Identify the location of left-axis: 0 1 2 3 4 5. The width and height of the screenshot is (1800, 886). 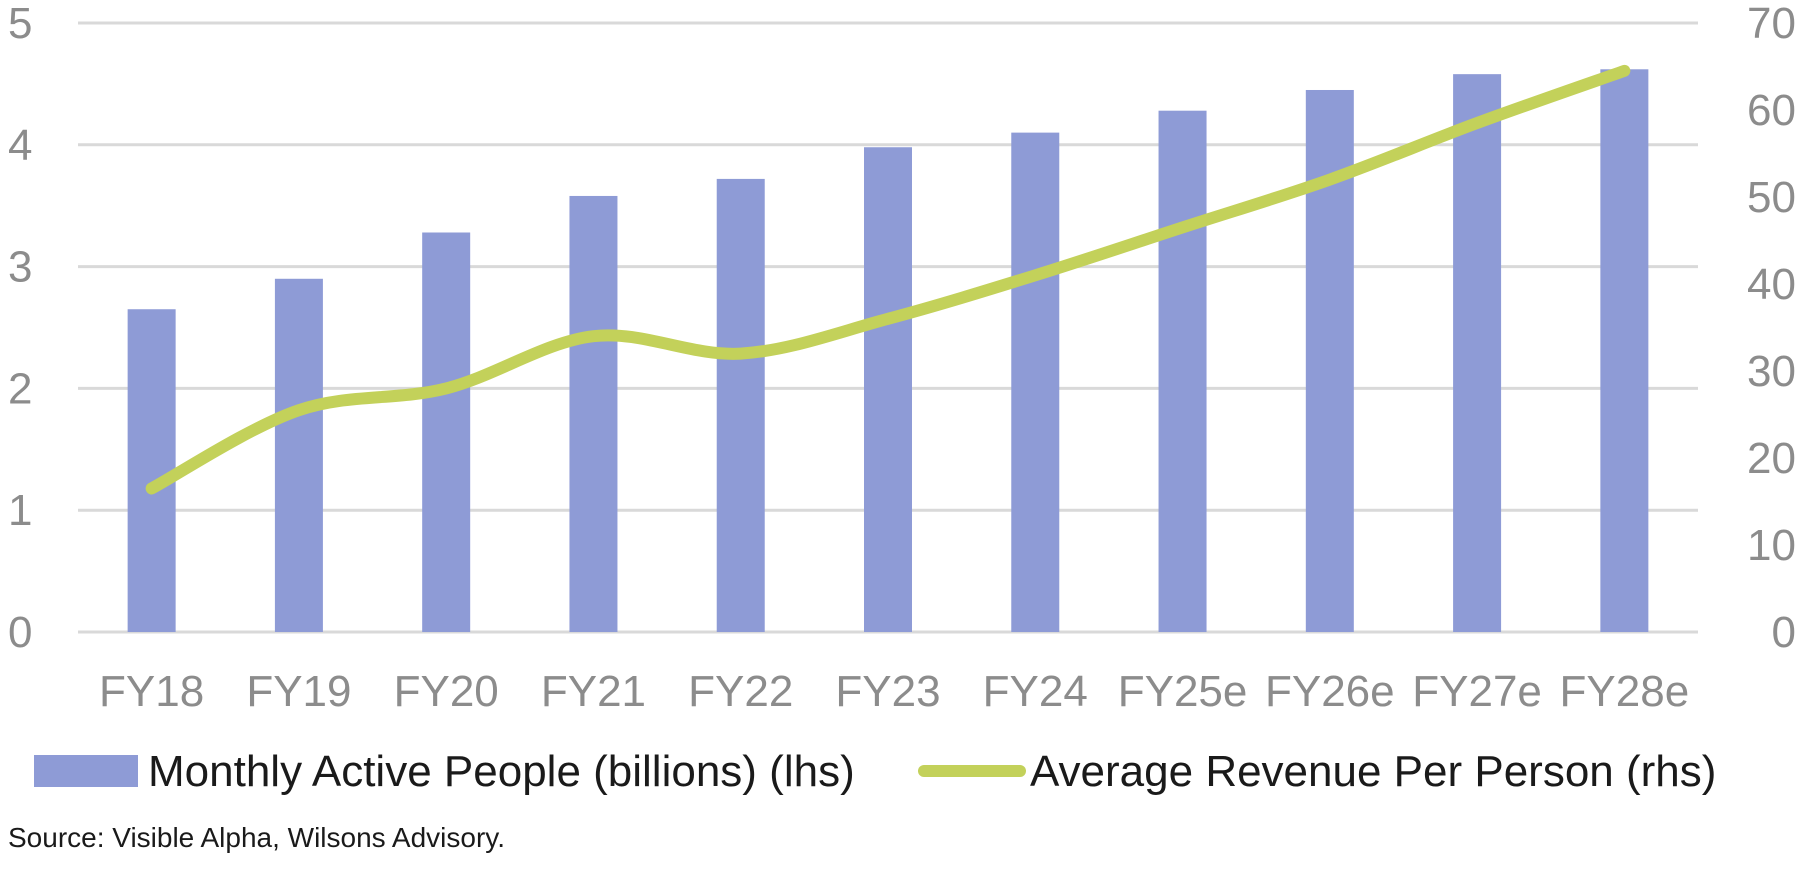
(20, 328).